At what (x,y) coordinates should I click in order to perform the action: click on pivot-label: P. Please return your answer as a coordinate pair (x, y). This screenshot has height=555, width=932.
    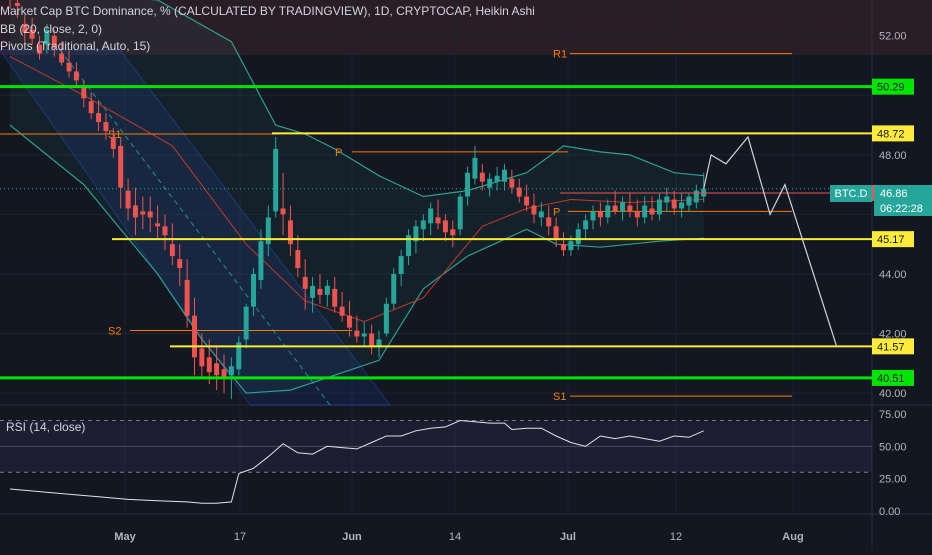
    Looking at the image, I should click on (338, 153).